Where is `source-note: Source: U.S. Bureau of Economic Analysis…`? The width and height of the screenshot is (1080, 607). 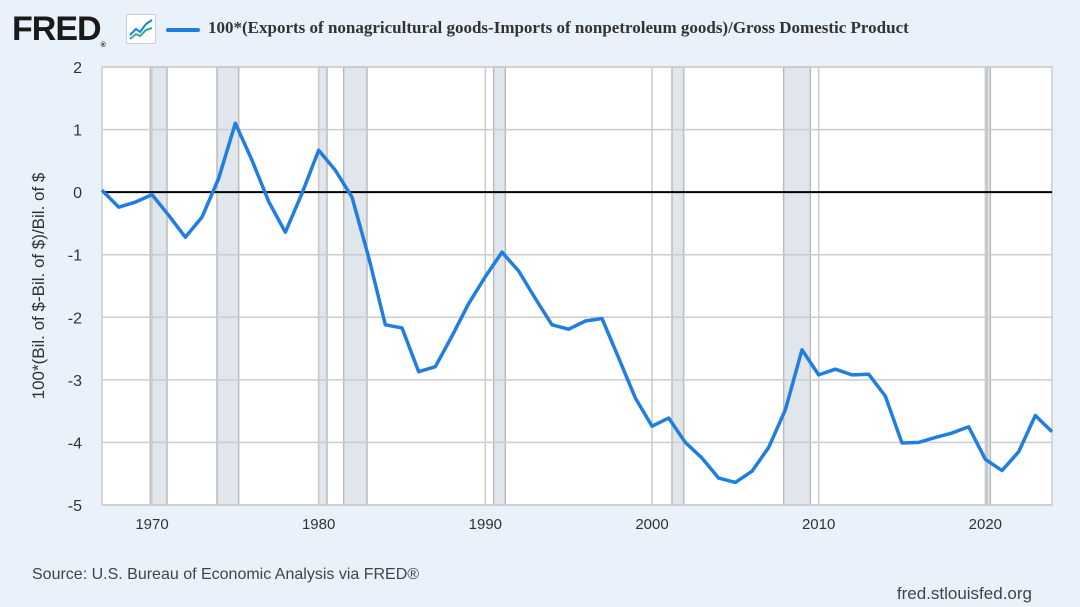 source-note: Source: U.S. Bureau of Economic Analysis… is located at coordinates (226, 574).